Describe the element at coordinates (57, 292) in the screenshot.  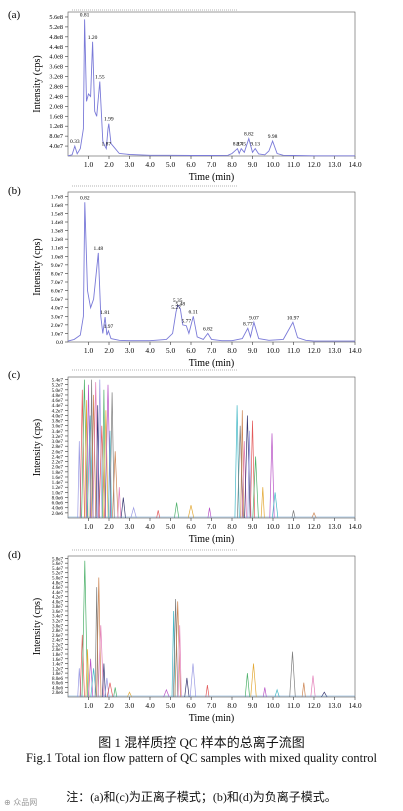
I see `y-tick-label: 6.0e7` at that location.